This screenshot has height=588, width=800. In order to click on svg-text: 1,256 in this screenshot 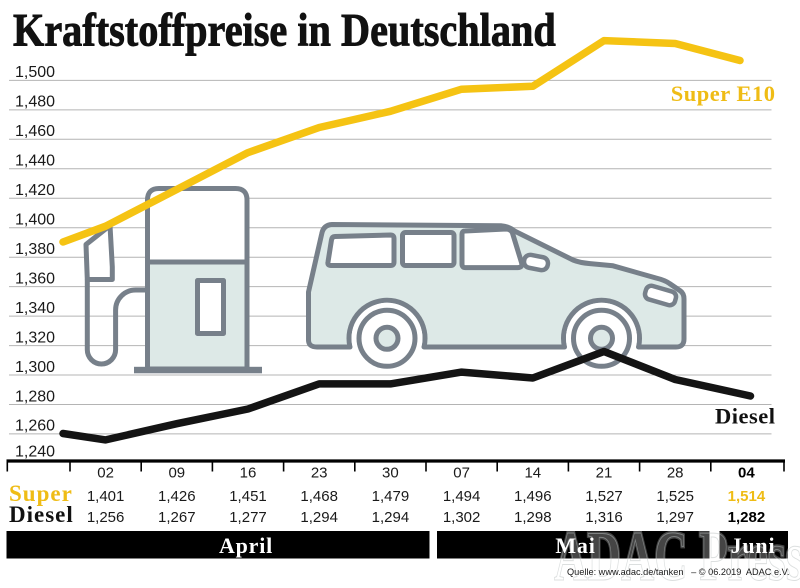, I will do `click(106, 517)`.